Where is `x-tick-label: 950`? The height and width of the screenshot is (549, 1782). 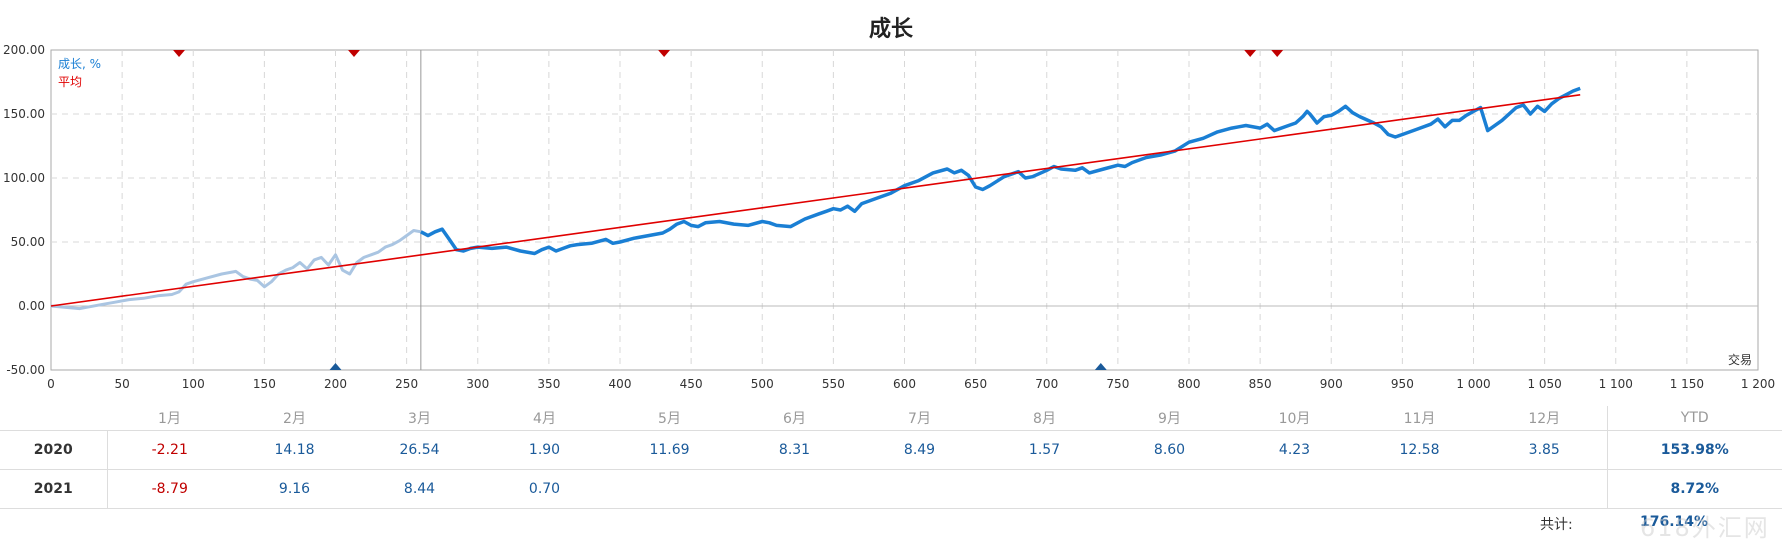 x-tick-label: 950 is located at coordinates (1402, 384).